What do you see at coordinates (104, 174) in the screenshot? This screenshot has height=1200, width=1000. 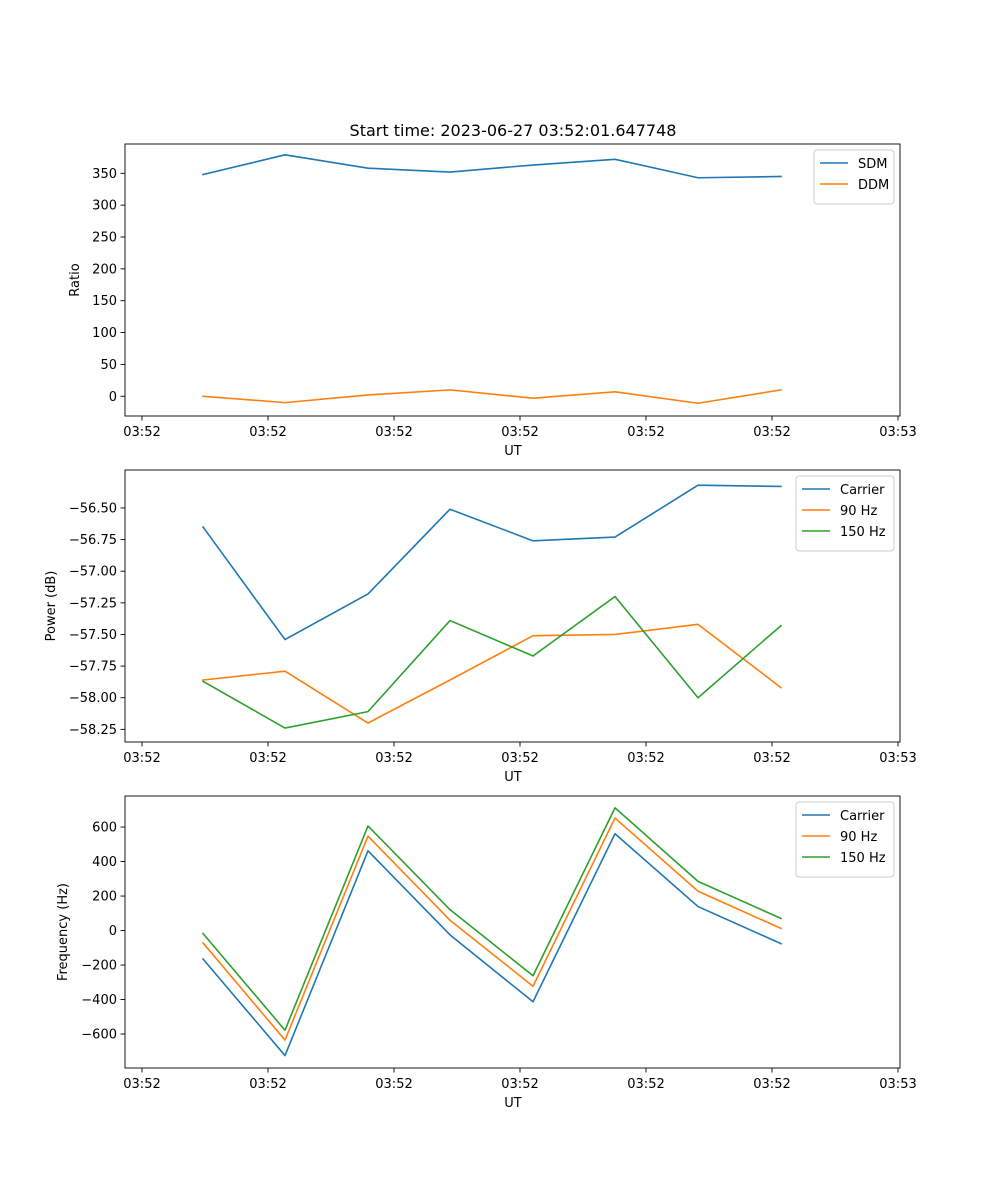 I see `y-tick-label: 350` at bounding box center [104, 174].